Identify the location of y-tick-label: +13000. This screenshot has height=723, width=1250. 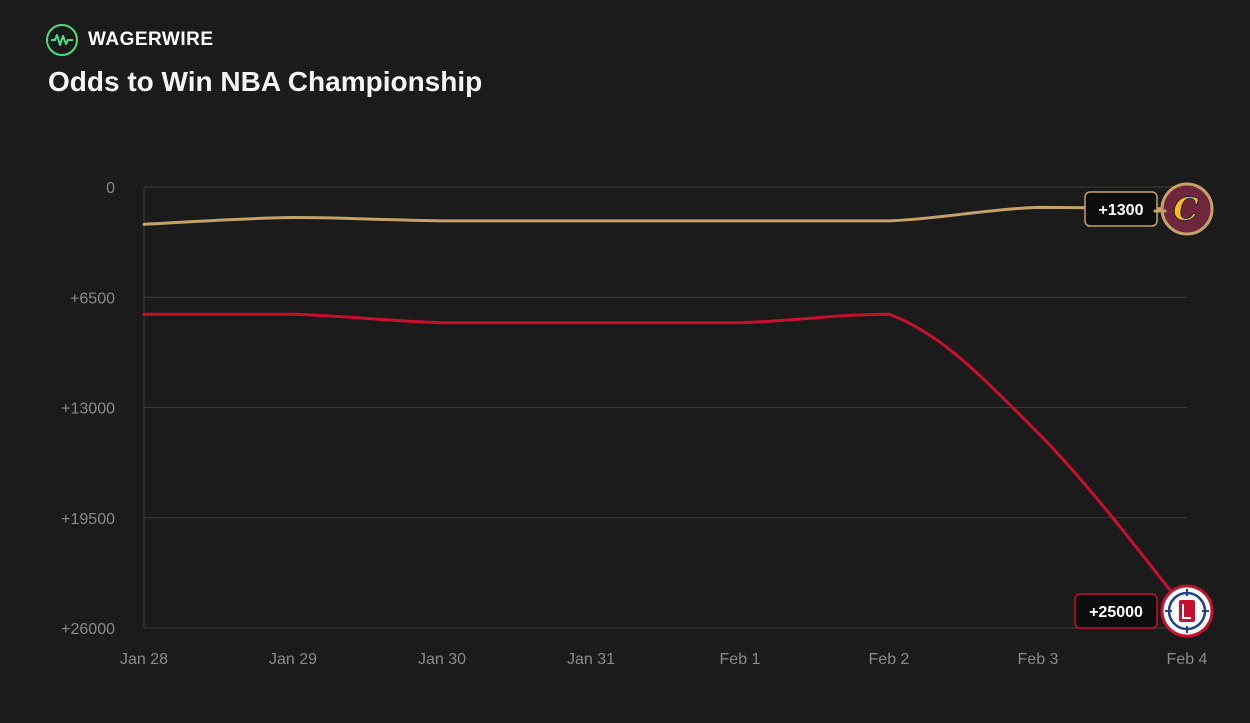
(88, 409).